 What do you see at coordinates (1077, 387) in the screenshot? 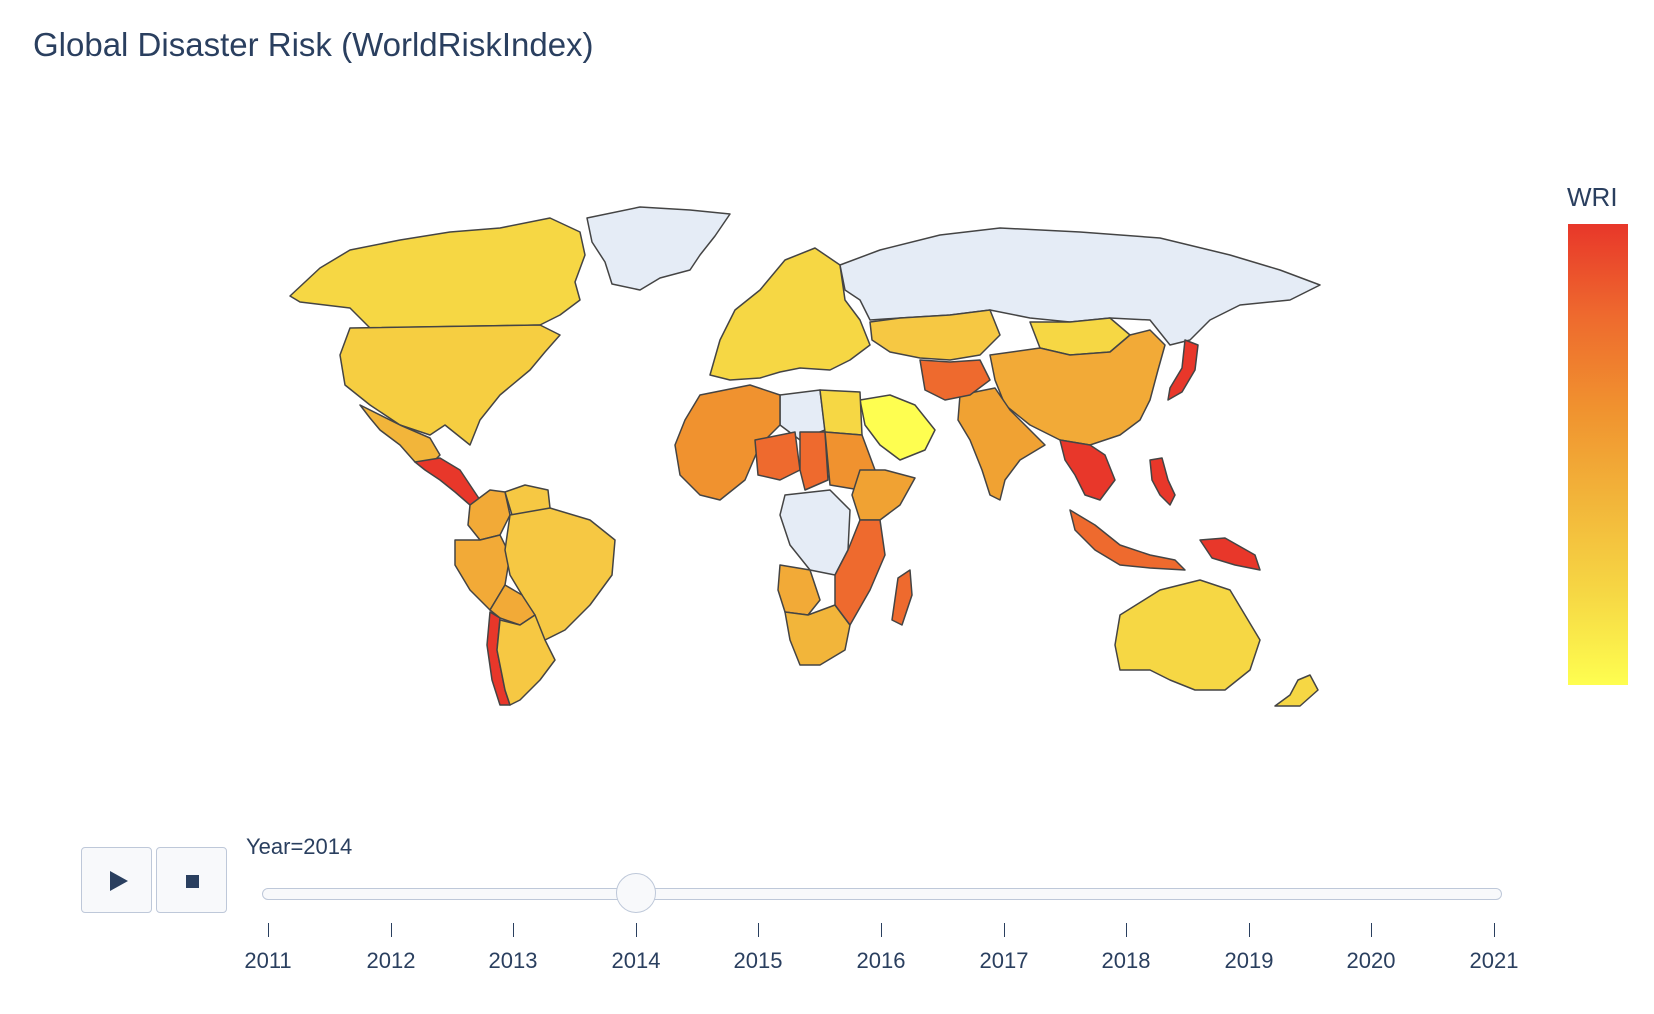
I see `region-china` at bounding box center [1077, 387].